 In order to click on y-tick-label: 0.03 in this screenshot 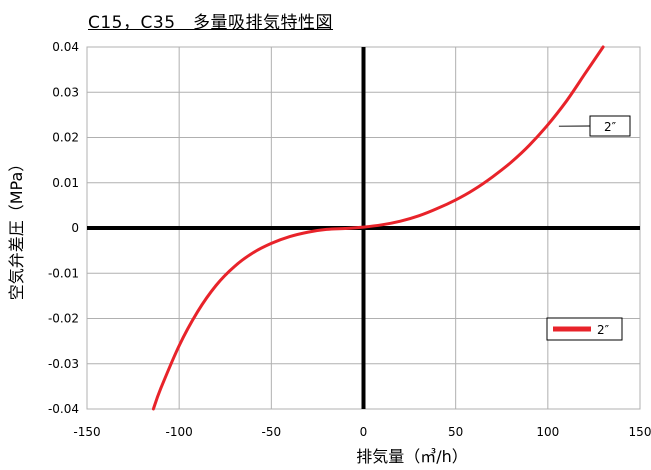, I will do `click(65, 92)`.